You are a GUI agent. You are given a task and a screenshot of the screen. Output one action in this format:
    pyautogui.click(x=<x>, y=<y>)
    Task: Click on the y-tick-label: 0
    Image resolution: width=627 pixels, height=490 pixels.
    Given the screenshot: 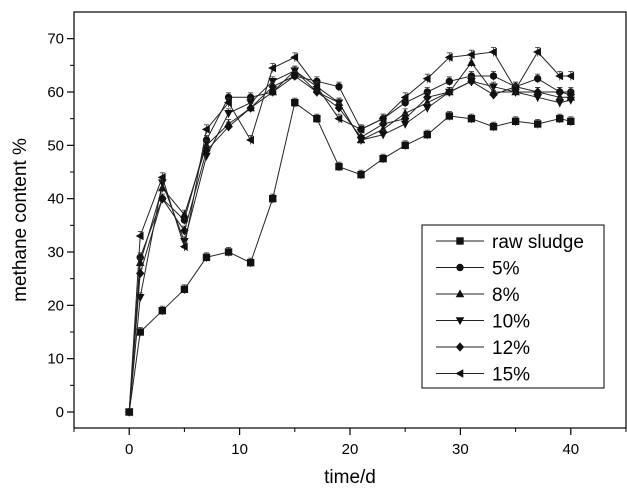 What is the action you would take?
    pyautogui.click(x=60, y=412)
    